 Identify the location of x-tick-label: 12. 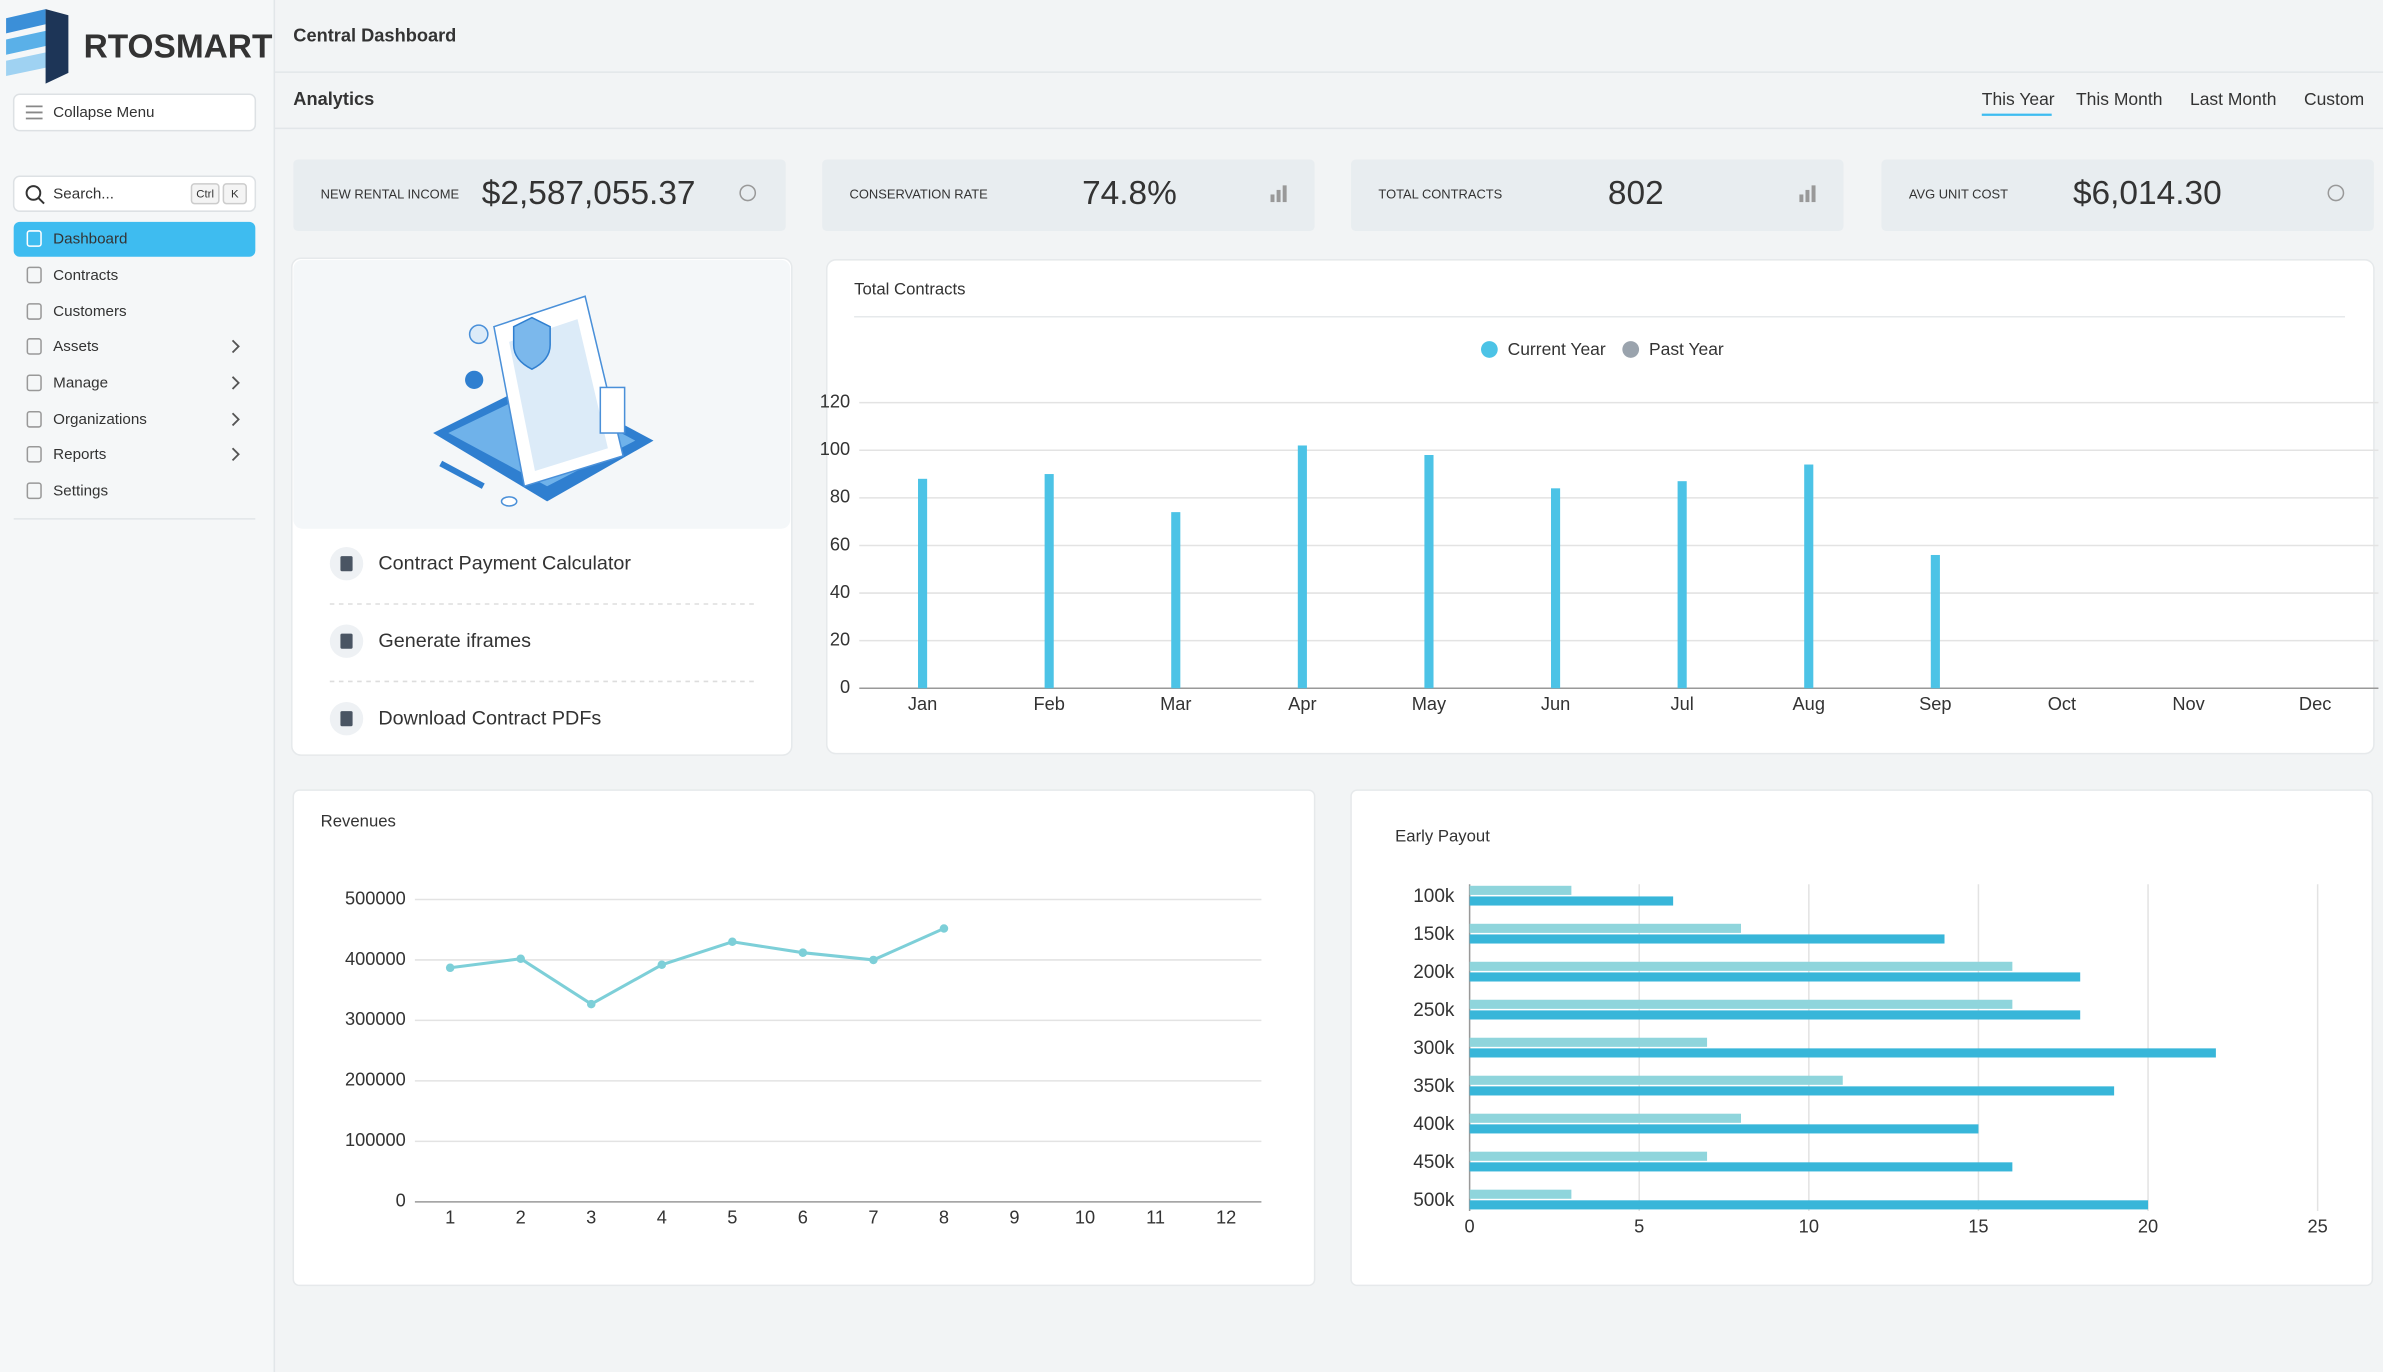
(1226, 1216).